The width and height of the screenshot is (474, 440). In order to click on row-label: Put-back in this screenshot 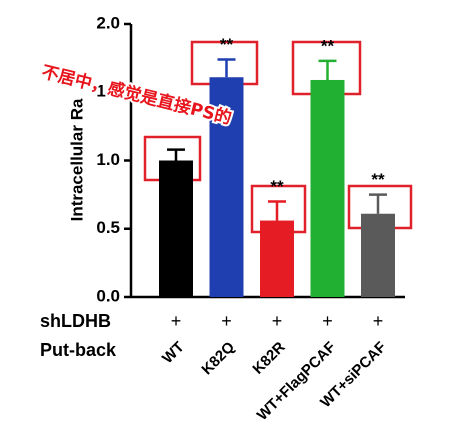, I will do `click(78, 350)`.